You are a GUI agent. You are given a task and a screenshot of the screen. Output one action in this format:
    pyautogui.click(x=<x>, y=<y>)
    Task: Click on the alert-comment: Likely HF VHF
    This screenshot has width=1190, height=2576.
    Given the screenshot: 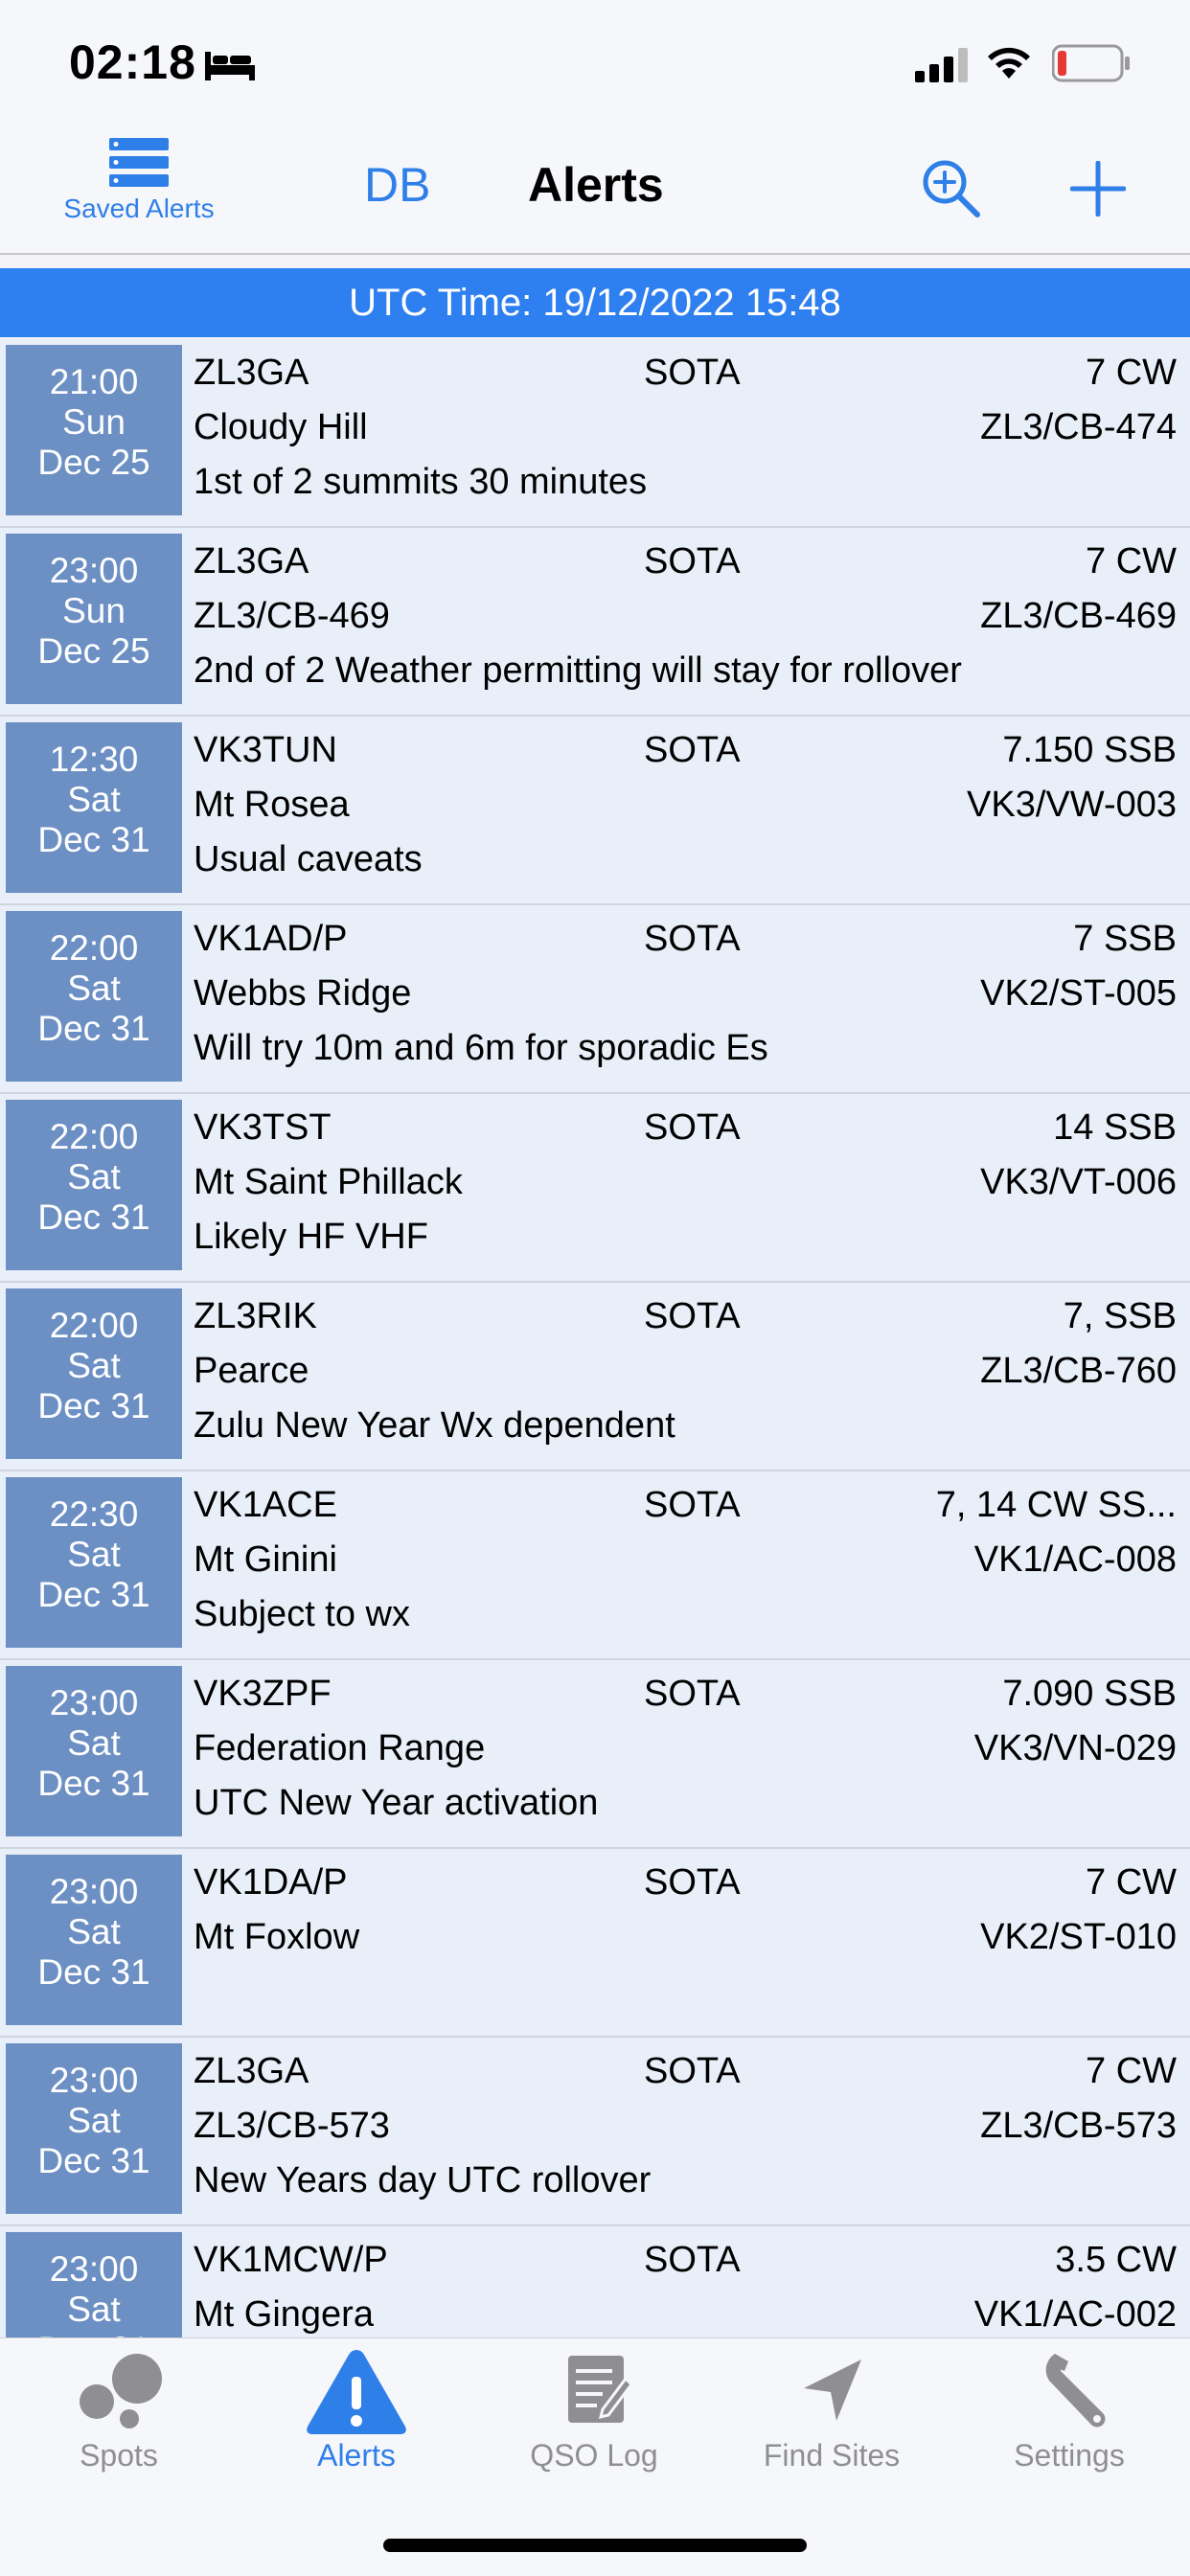 What is the action you would take?
    pyautogui.click(x=311, y=1237)
    